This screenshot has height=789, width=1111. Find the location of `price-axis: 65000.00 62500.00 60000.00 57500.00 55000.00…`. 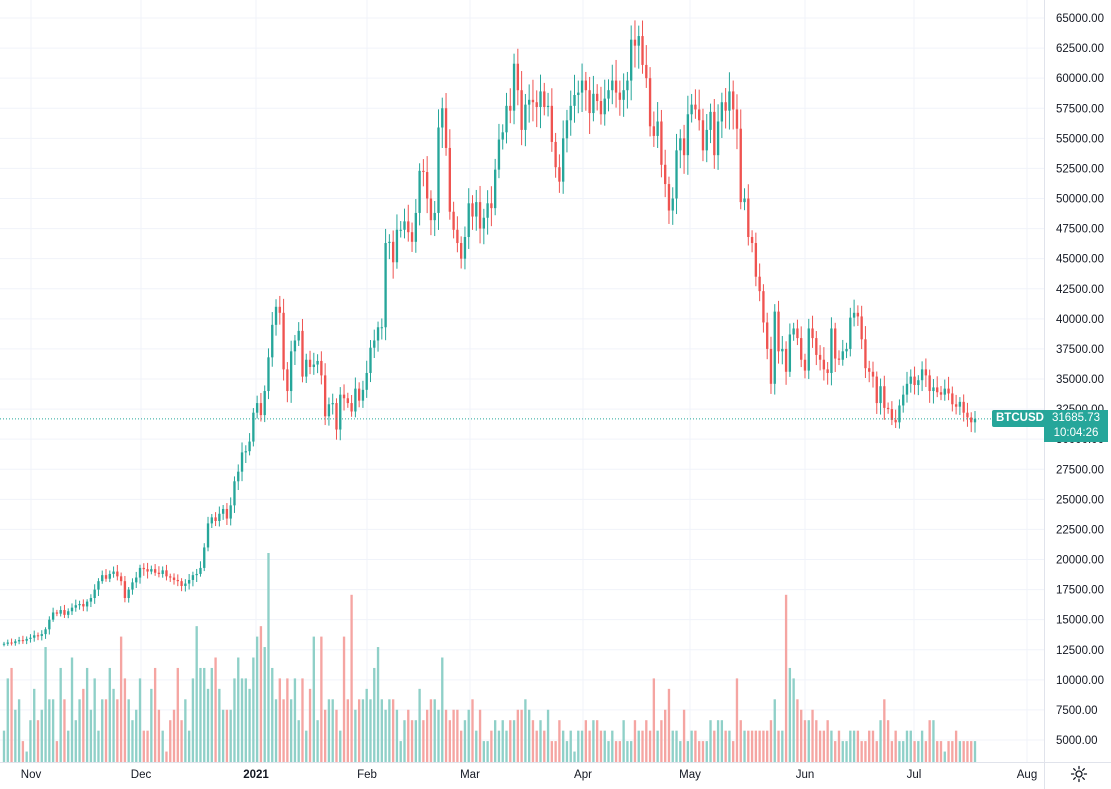

price-axis: 65000.00 62500.00 60000.00 57500.00 55000.00… is located at coordinates (1074, 394).